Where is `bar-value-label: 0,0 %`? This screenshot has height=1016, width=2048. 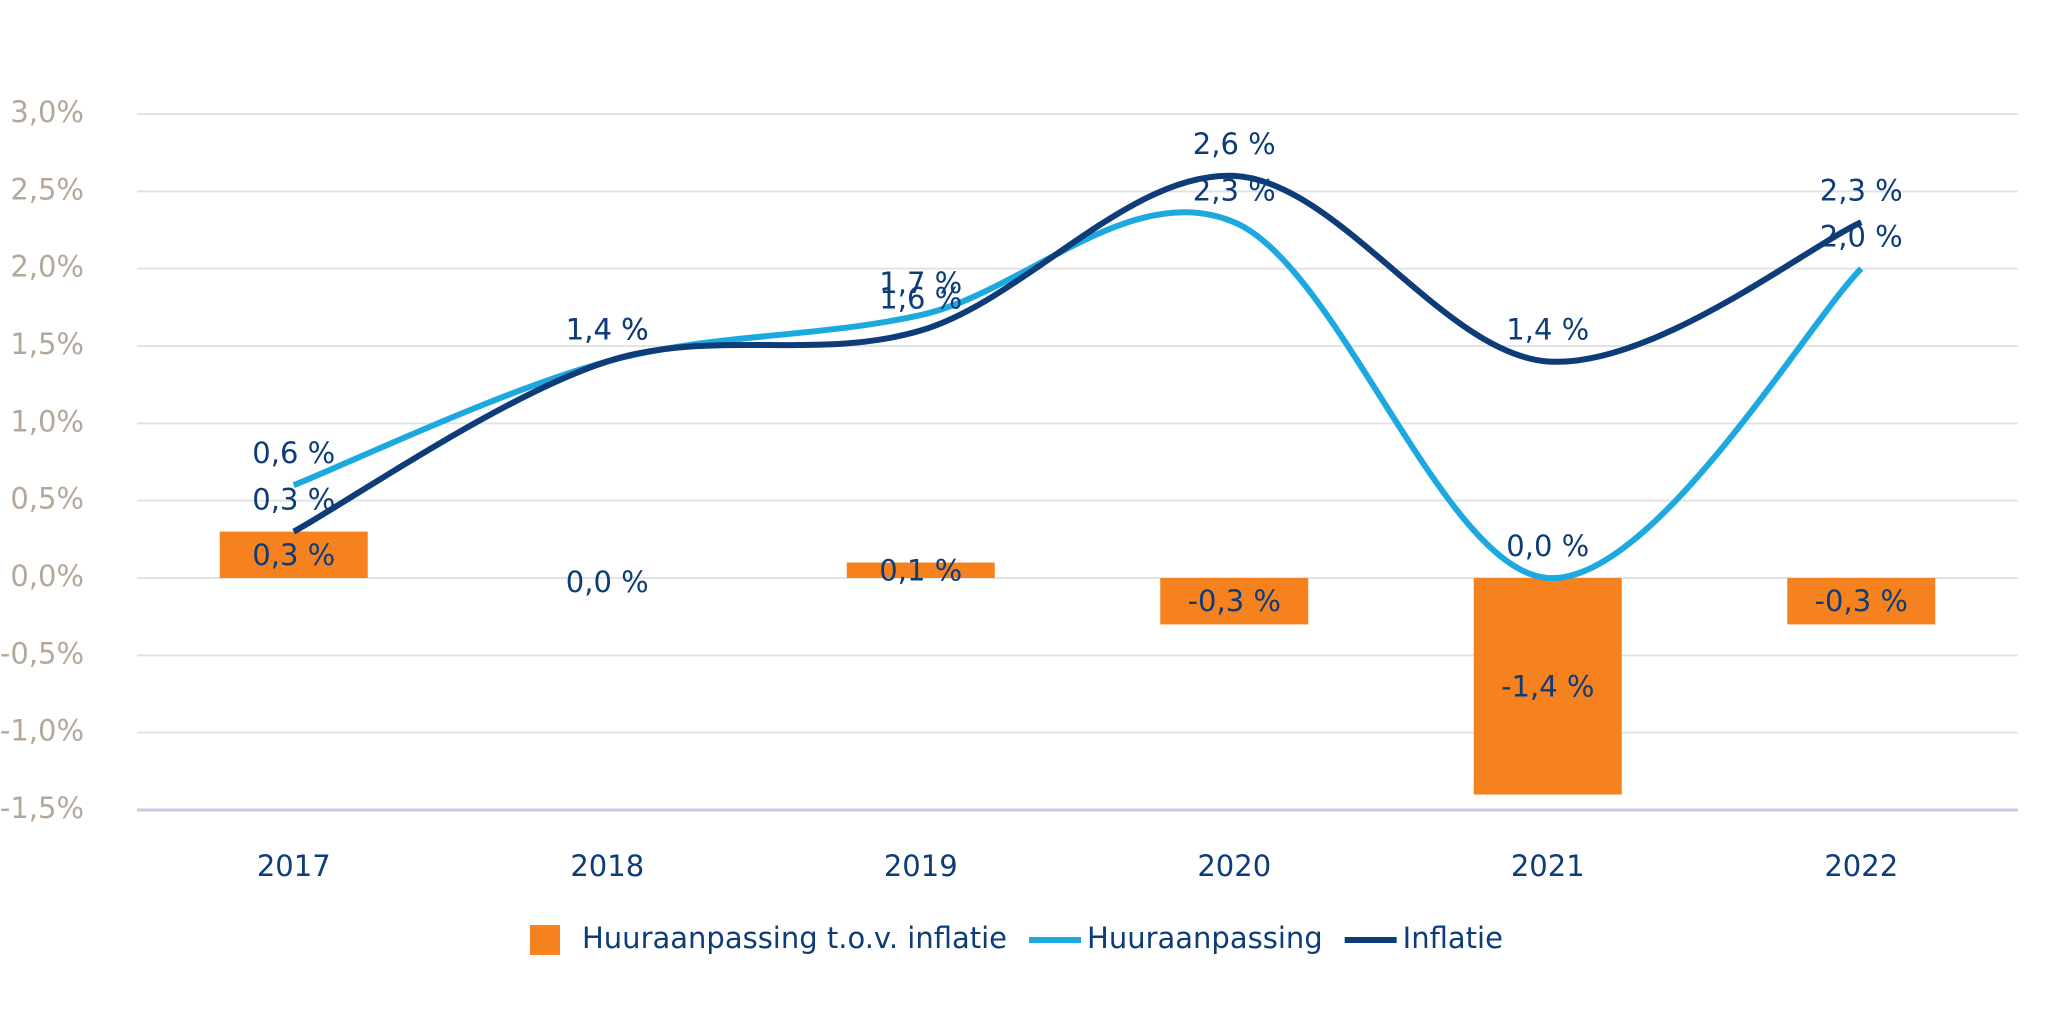
bar-value-label: 0,0 % is located at coordinates (607, 582).